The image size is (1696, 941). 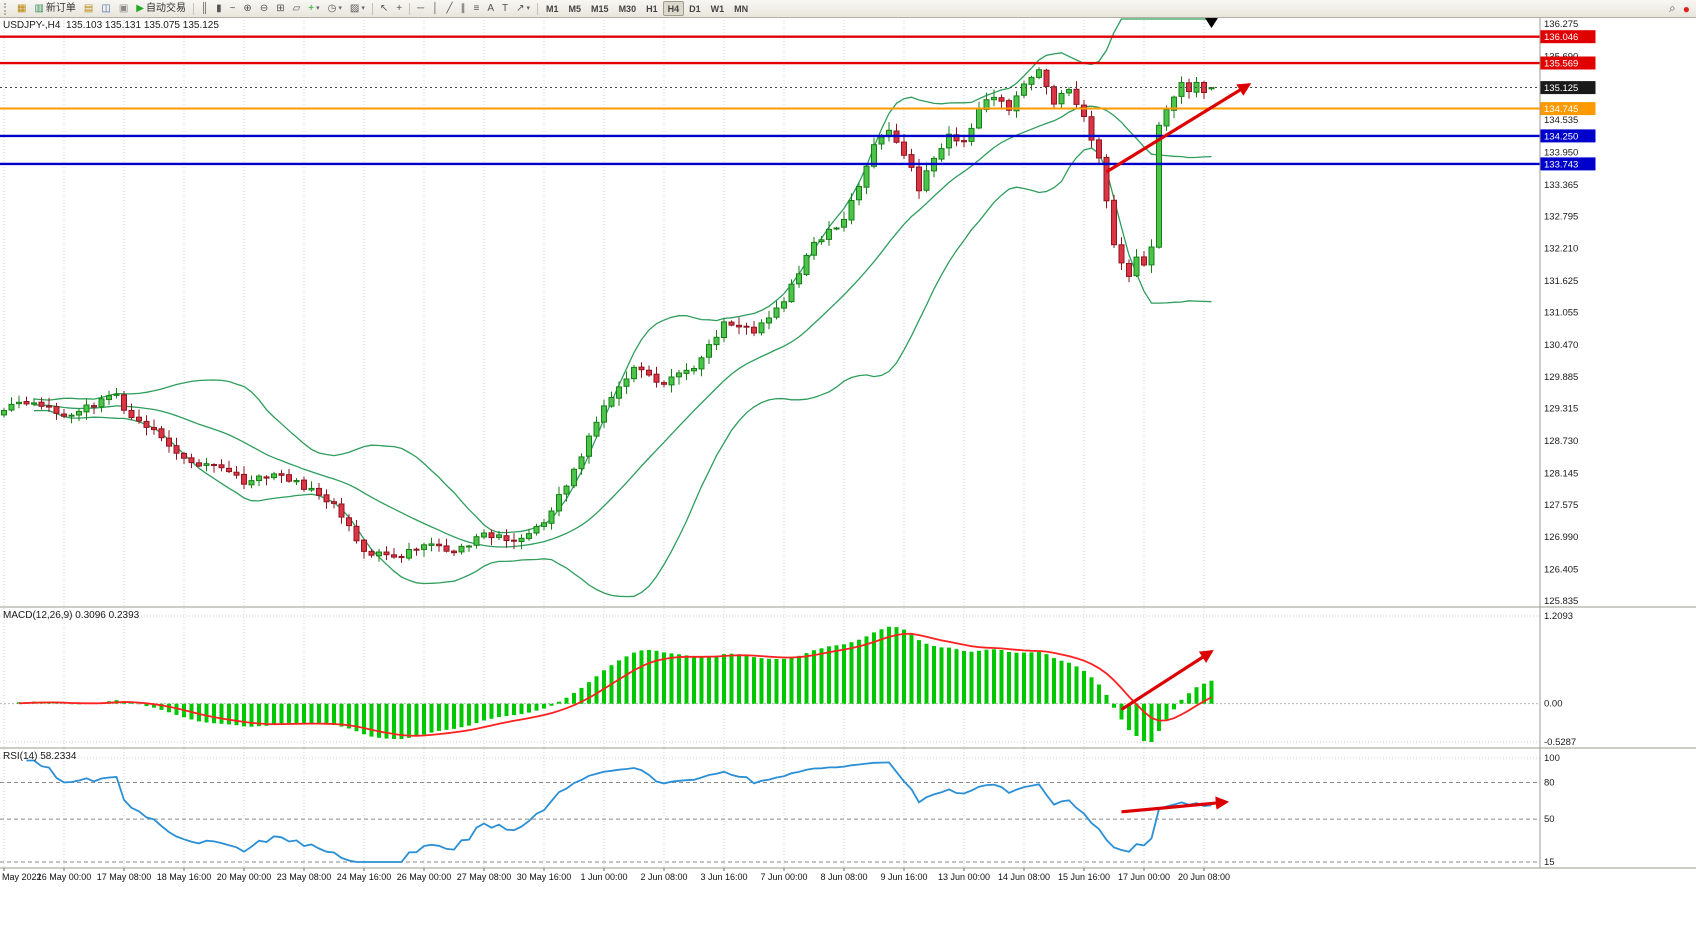 I want to click on macd-scale-label: 0.00, so click(x=1553, y=704).